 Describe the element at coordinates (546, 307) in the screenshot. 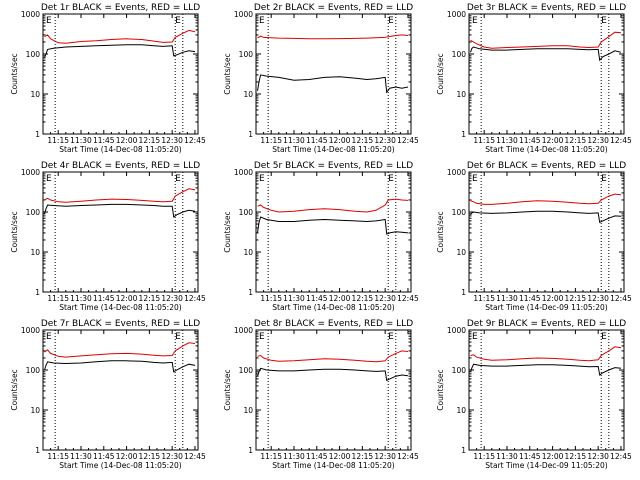

I see `x-axis-label: Start Time (14-Dec-09 11:05:20)` at that location.